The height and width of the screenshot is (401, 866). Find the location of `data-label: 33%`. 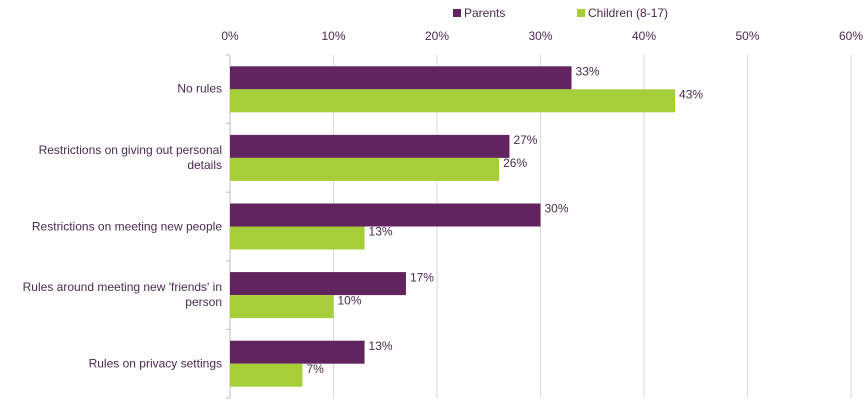

data-label: 33% is located at coordinates (588, 71).